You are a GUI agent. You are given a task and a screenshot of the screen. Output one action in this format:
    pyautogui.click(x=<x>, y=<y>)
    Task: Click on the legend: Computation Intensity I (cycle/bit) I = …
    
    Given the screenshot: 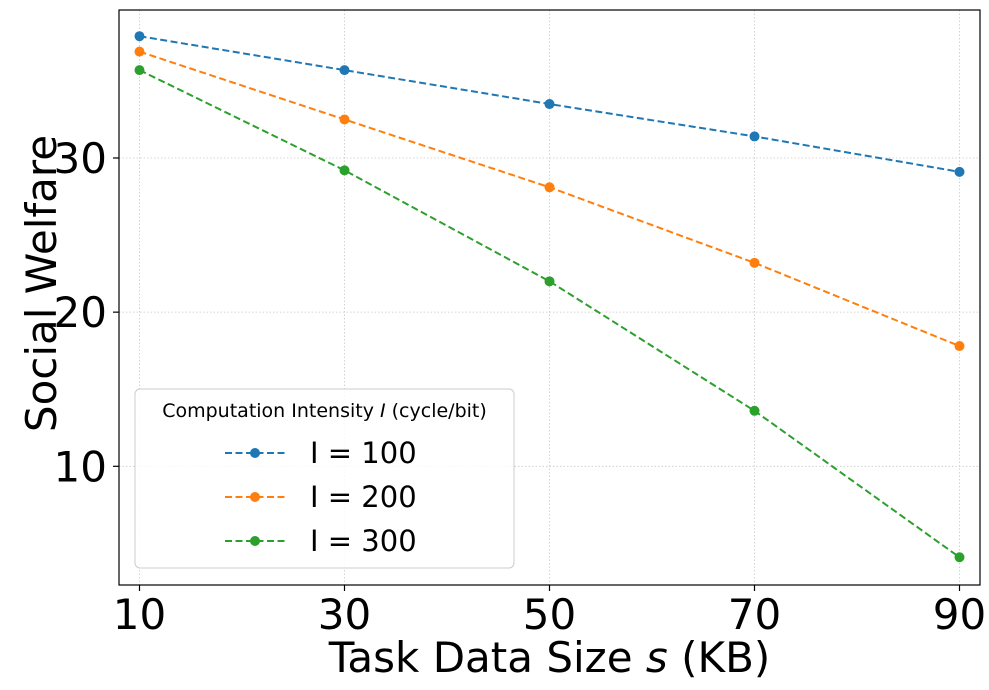 What is the action you would take?
    pyautogui.click(x=324, y=478)
    